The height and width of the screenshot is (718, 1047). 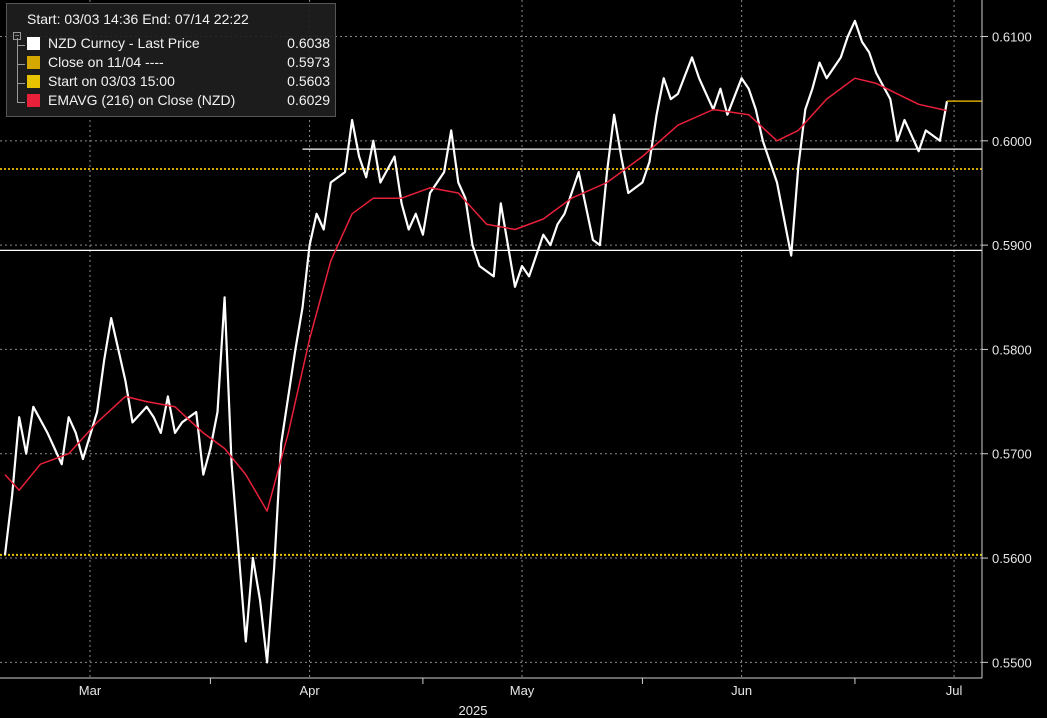 I want to click on gold-swatch-icon, so click(x=33, y=62).